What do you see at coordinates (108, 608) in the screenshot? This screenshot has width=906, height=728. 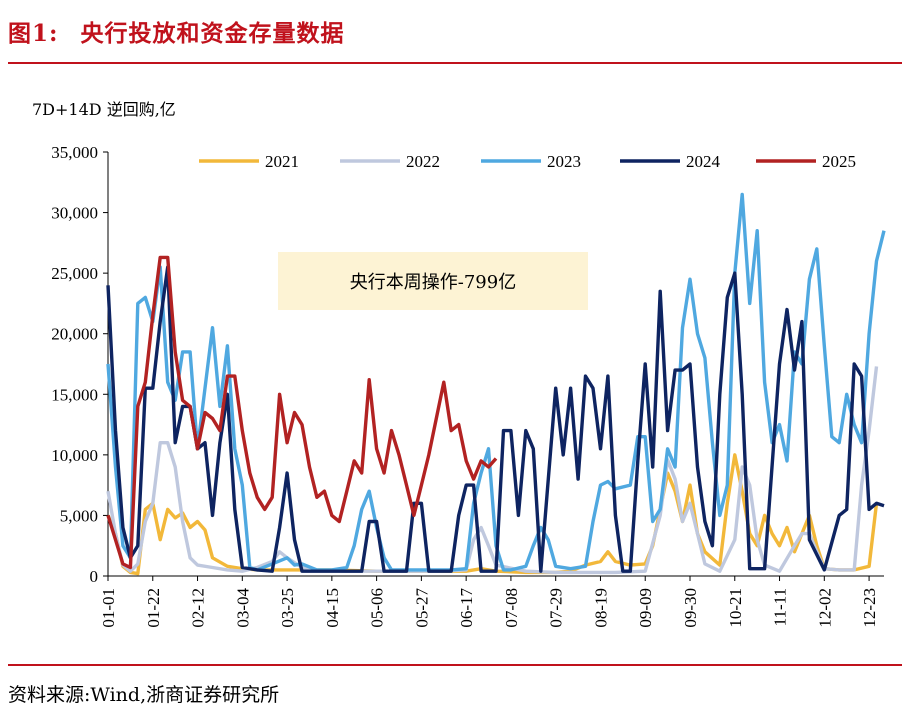 I see `x-tick-label: 01-01` at bounding box center [108, 608].